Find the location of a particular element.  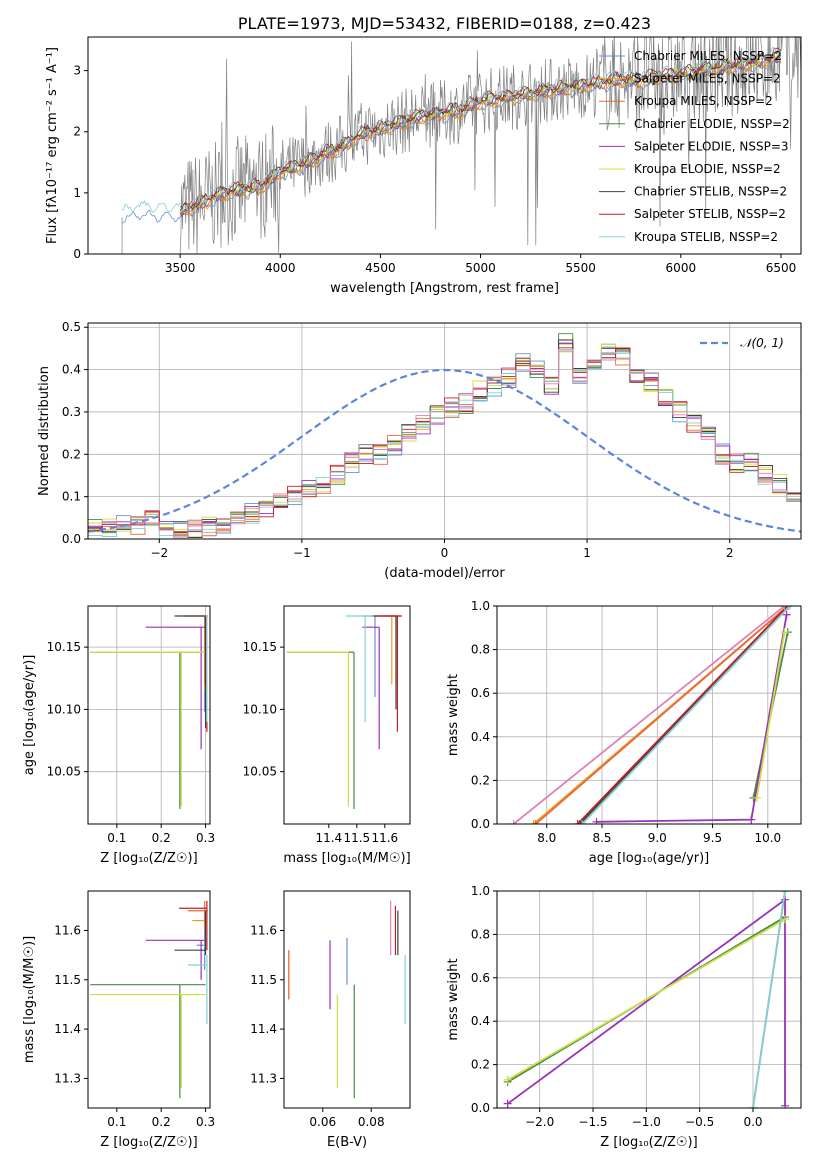

x-tick-label: 2 is located at coordinates (730, 553).